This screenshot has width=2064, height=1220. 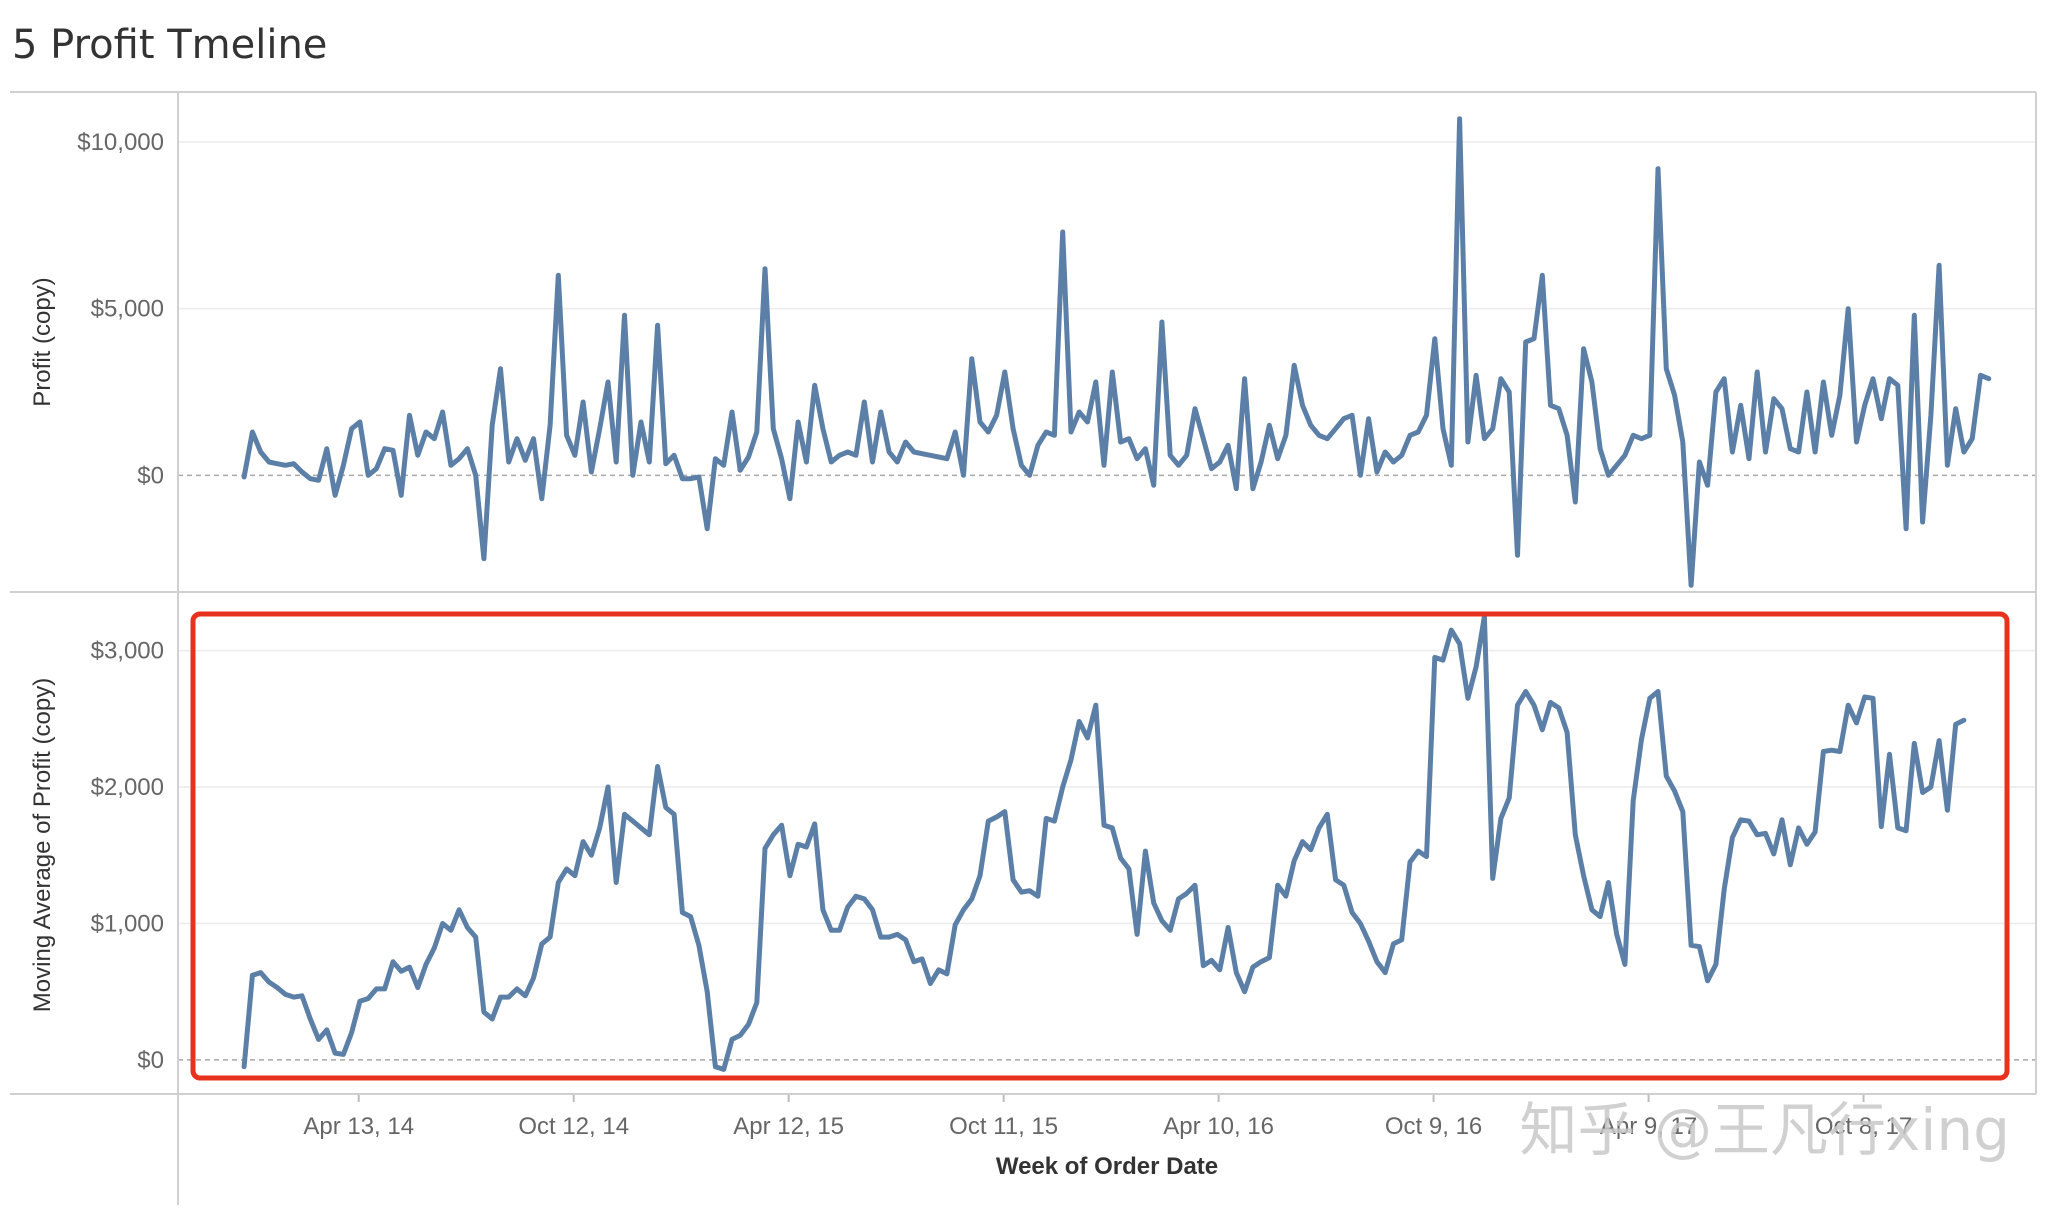 What do you see at coordinates (42, 845) in the screenshot?
I see `y-axis-title: Moving Average of Profit (copy)` at bounding box center [42, 845].